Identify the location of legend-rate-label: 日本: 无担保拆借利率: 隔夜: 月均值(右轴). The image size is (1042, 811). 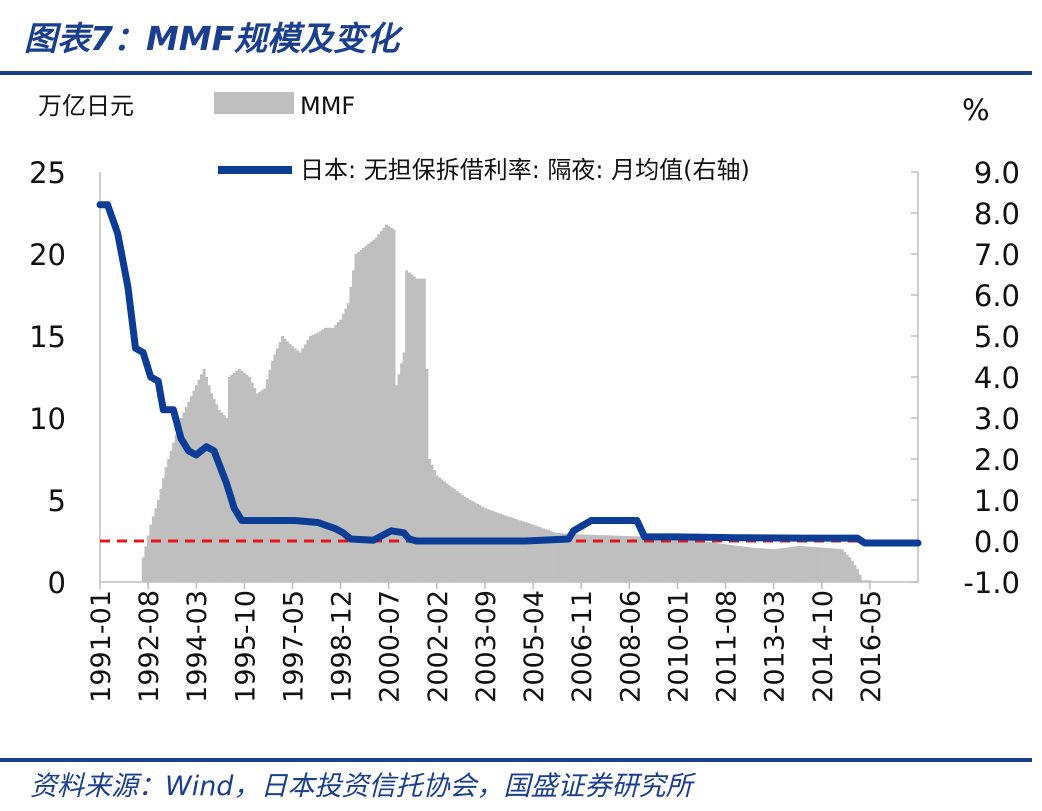
(525, 170).